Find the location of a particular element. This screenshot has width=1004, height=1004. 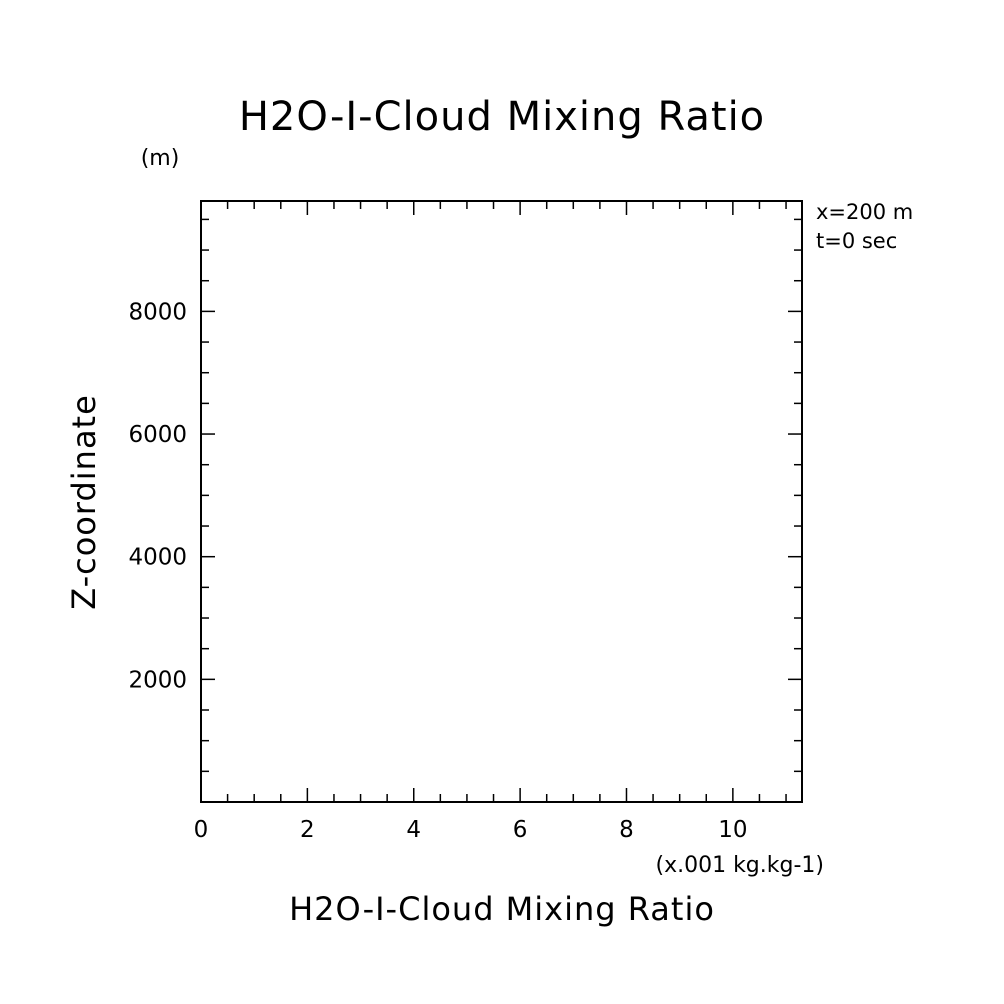

annotation-time: t=0 sec is located at coordinates (856, 241).